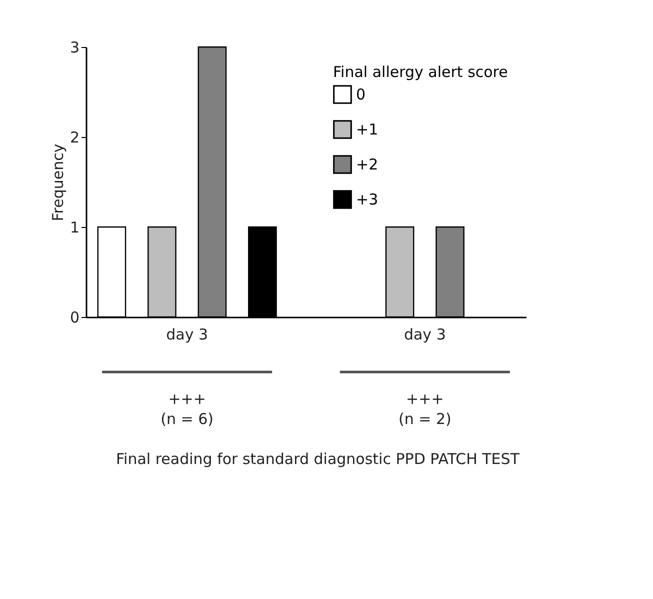 This screenshot has width=653, height=599. I want to click on y-tick-label: 0, so click(75, 317).